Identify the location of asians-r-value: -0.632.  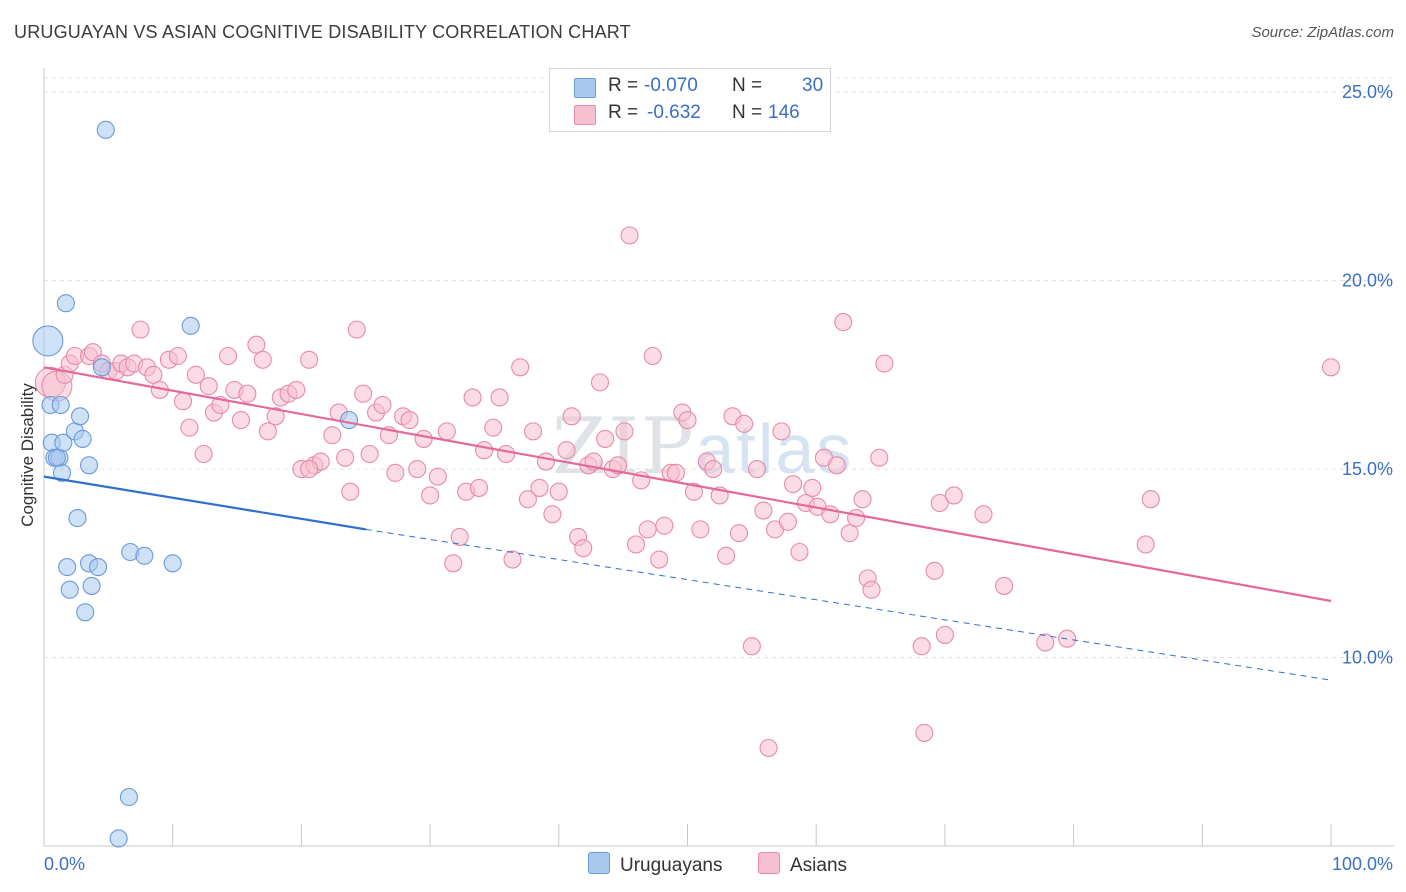
(674, 112).